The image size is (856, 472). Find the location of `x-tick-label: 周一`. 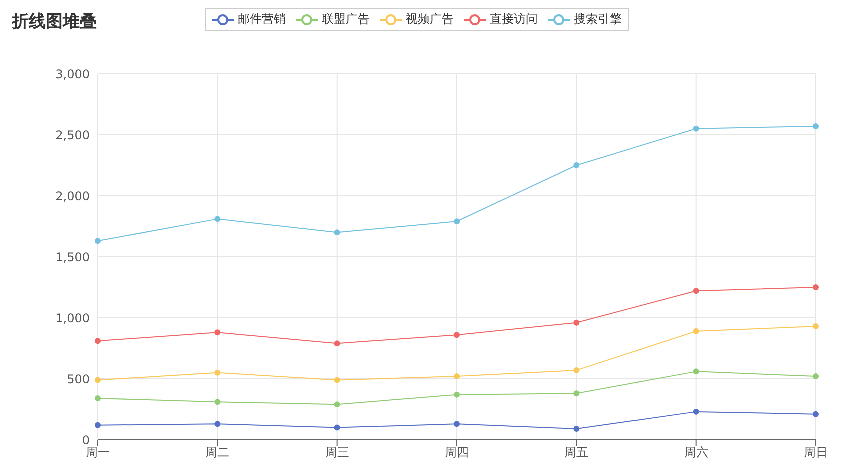

x-tick-label: 周一 is located at coordinates (98, 453).